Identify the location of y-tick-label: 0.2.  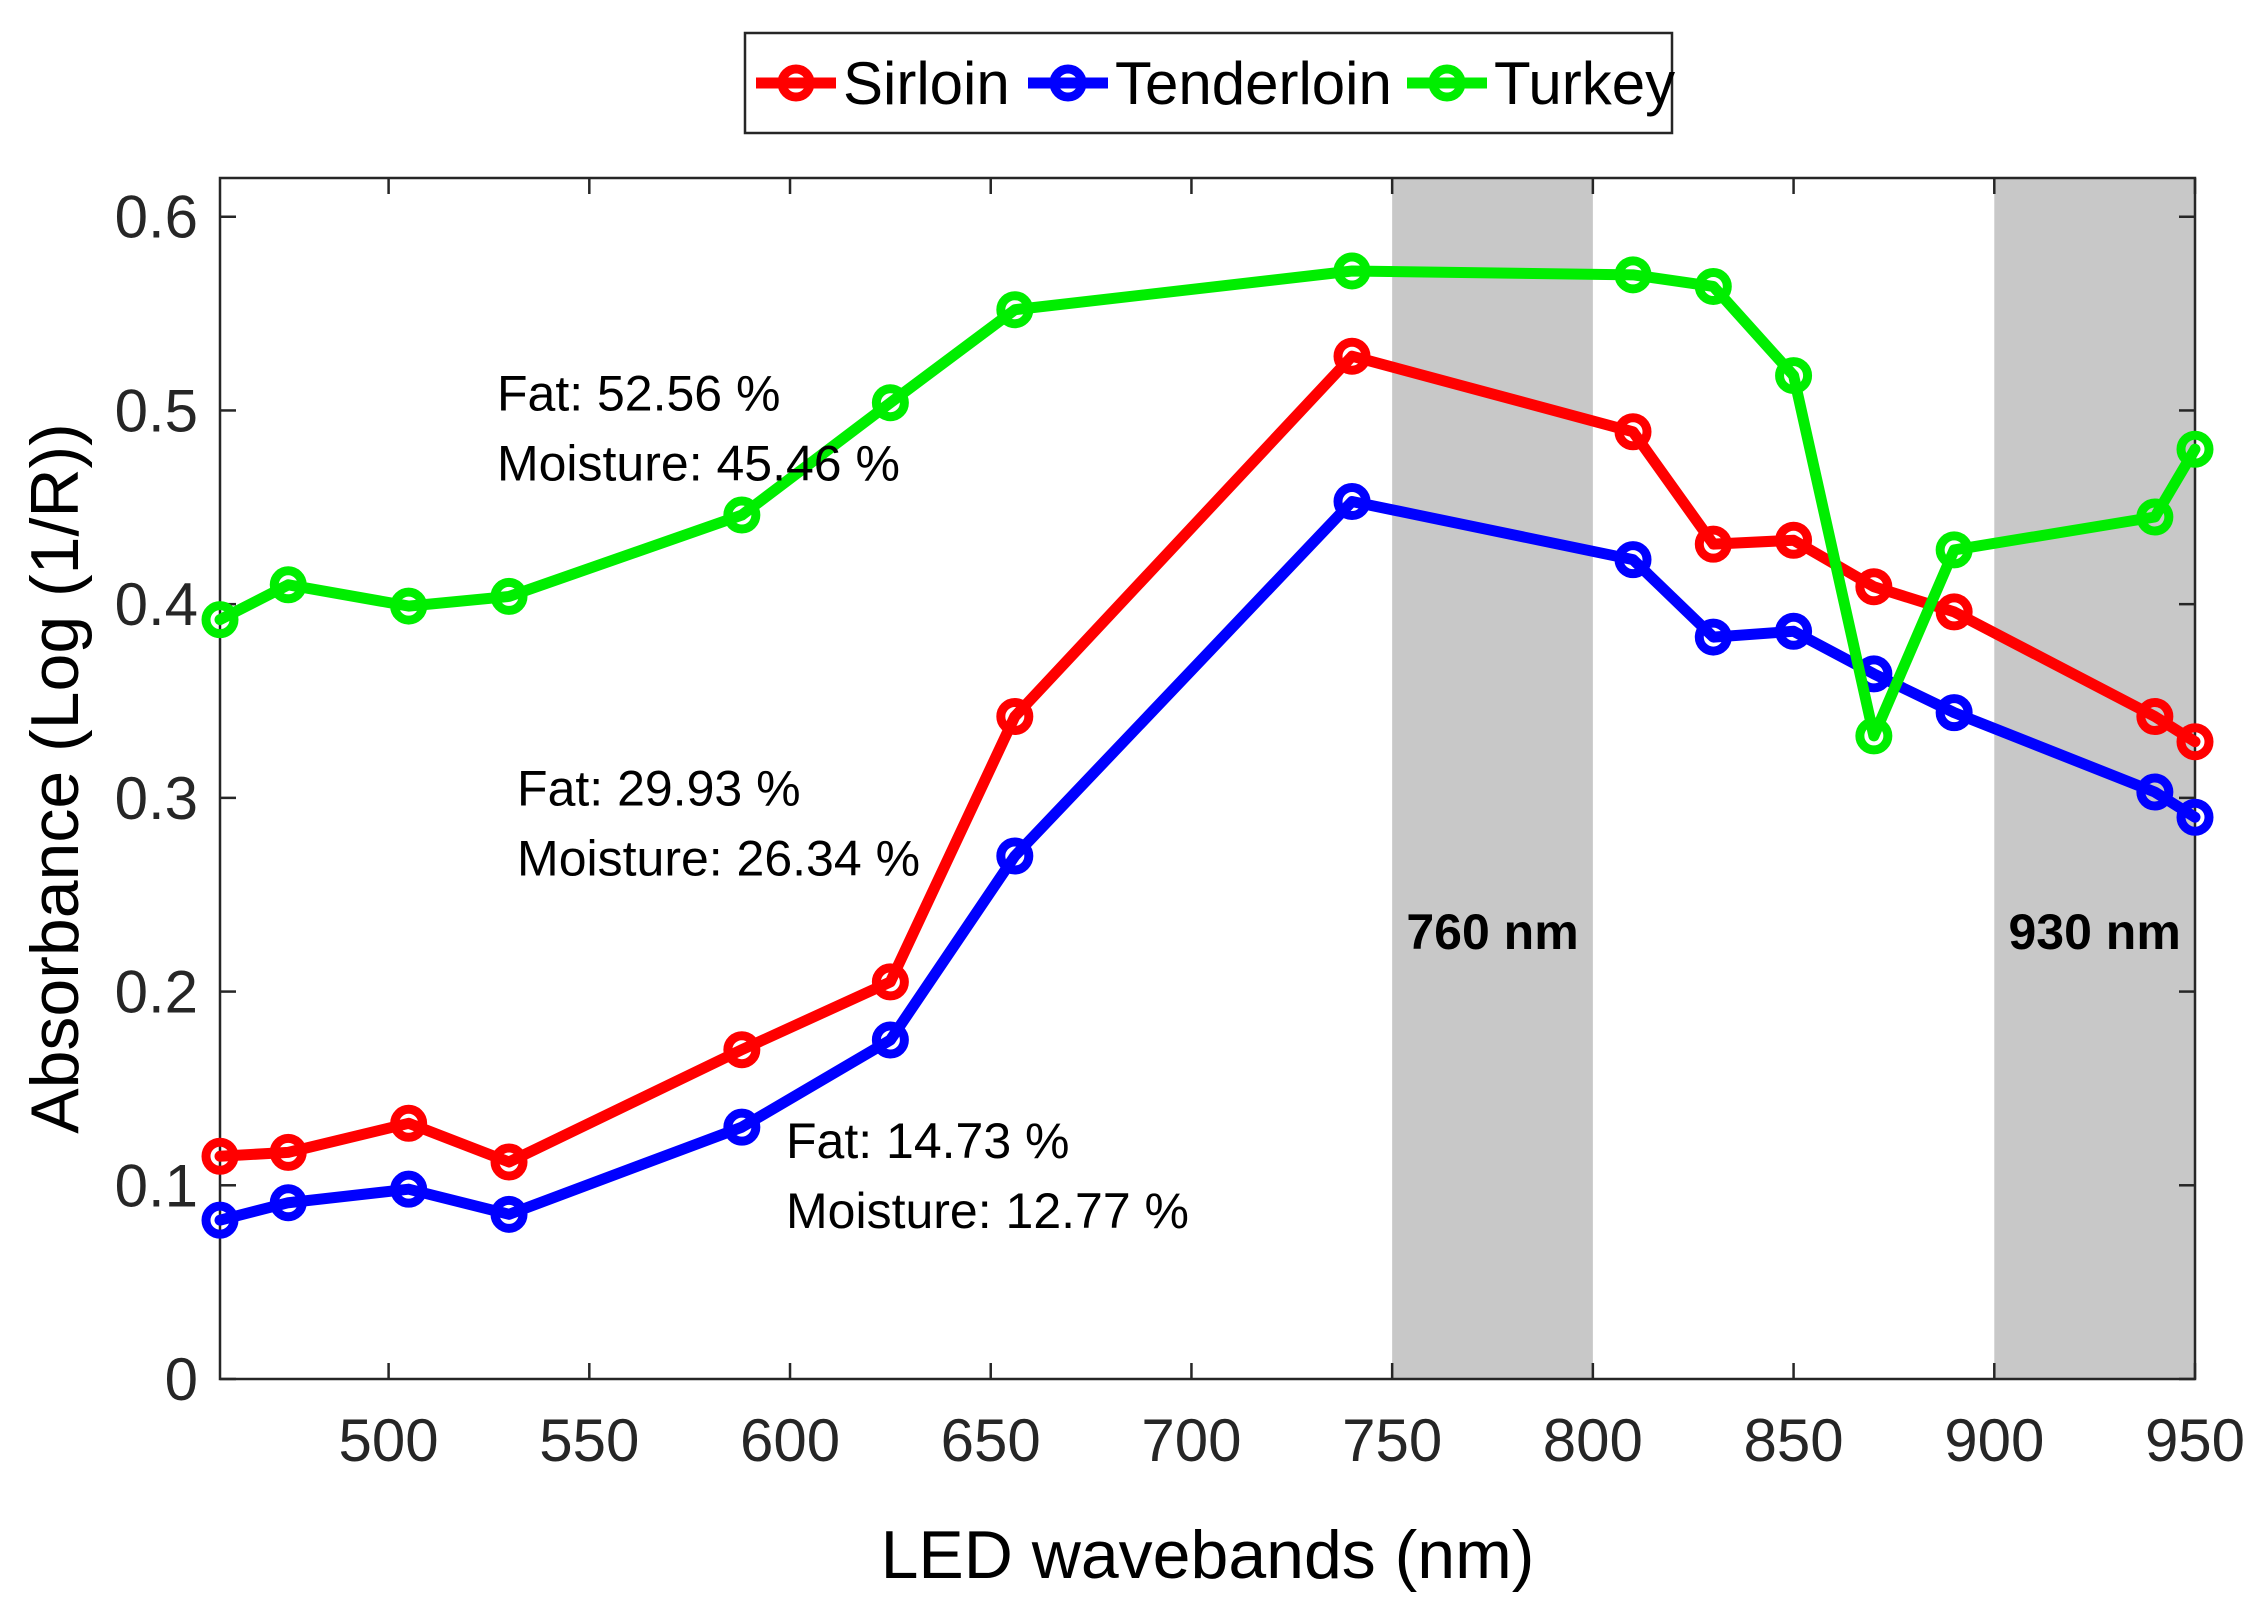
(156, 992).